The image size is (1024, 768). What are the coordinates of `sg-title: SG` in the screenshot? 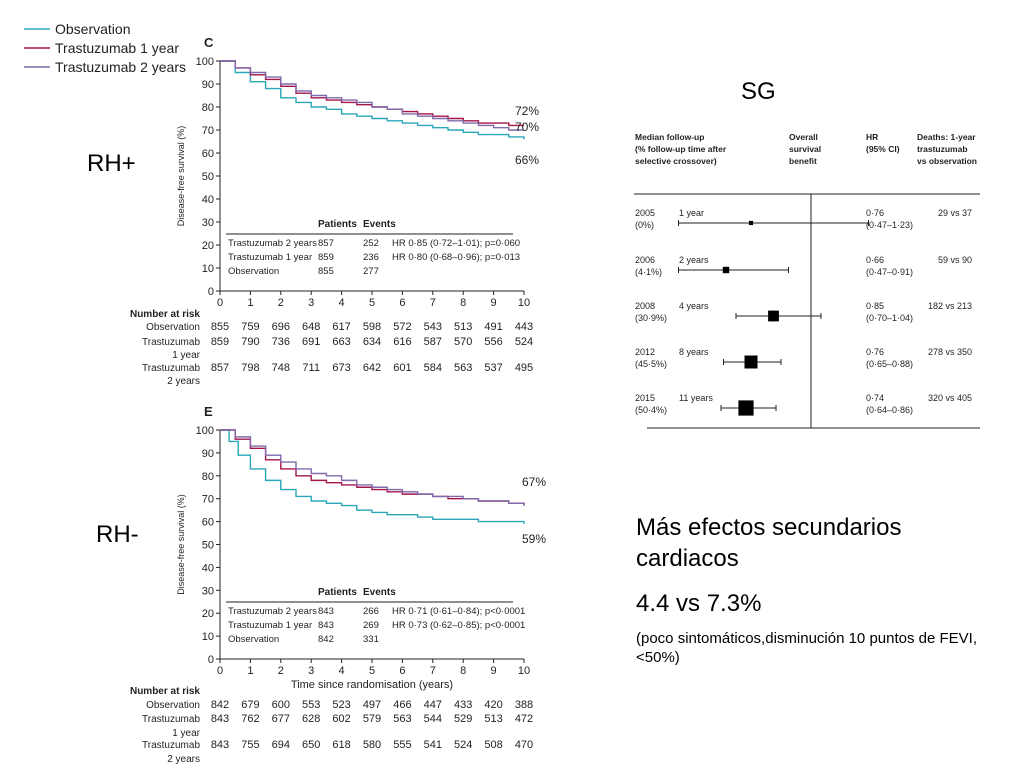 It's located at (758, 91).